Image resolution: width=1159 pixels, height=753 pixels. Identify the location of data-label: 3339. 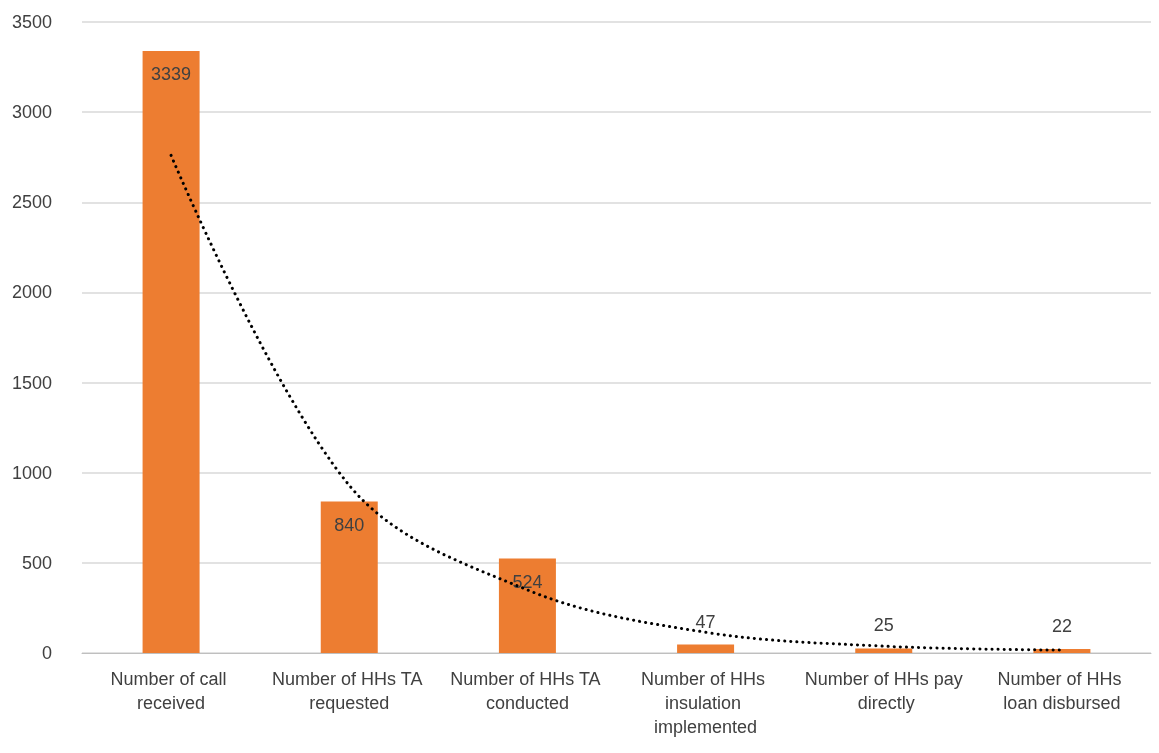
(171, 74).